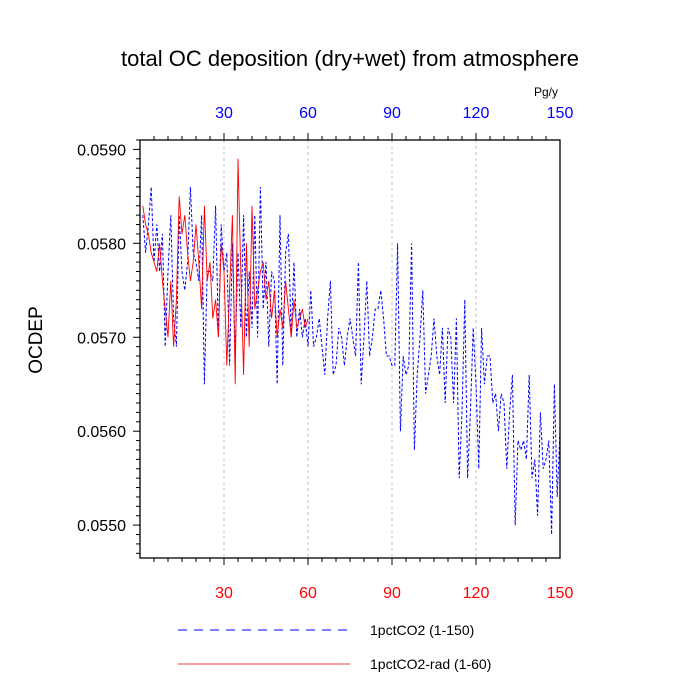  I want to click on x-tick-label-bottom: 60, so click(308, 593).